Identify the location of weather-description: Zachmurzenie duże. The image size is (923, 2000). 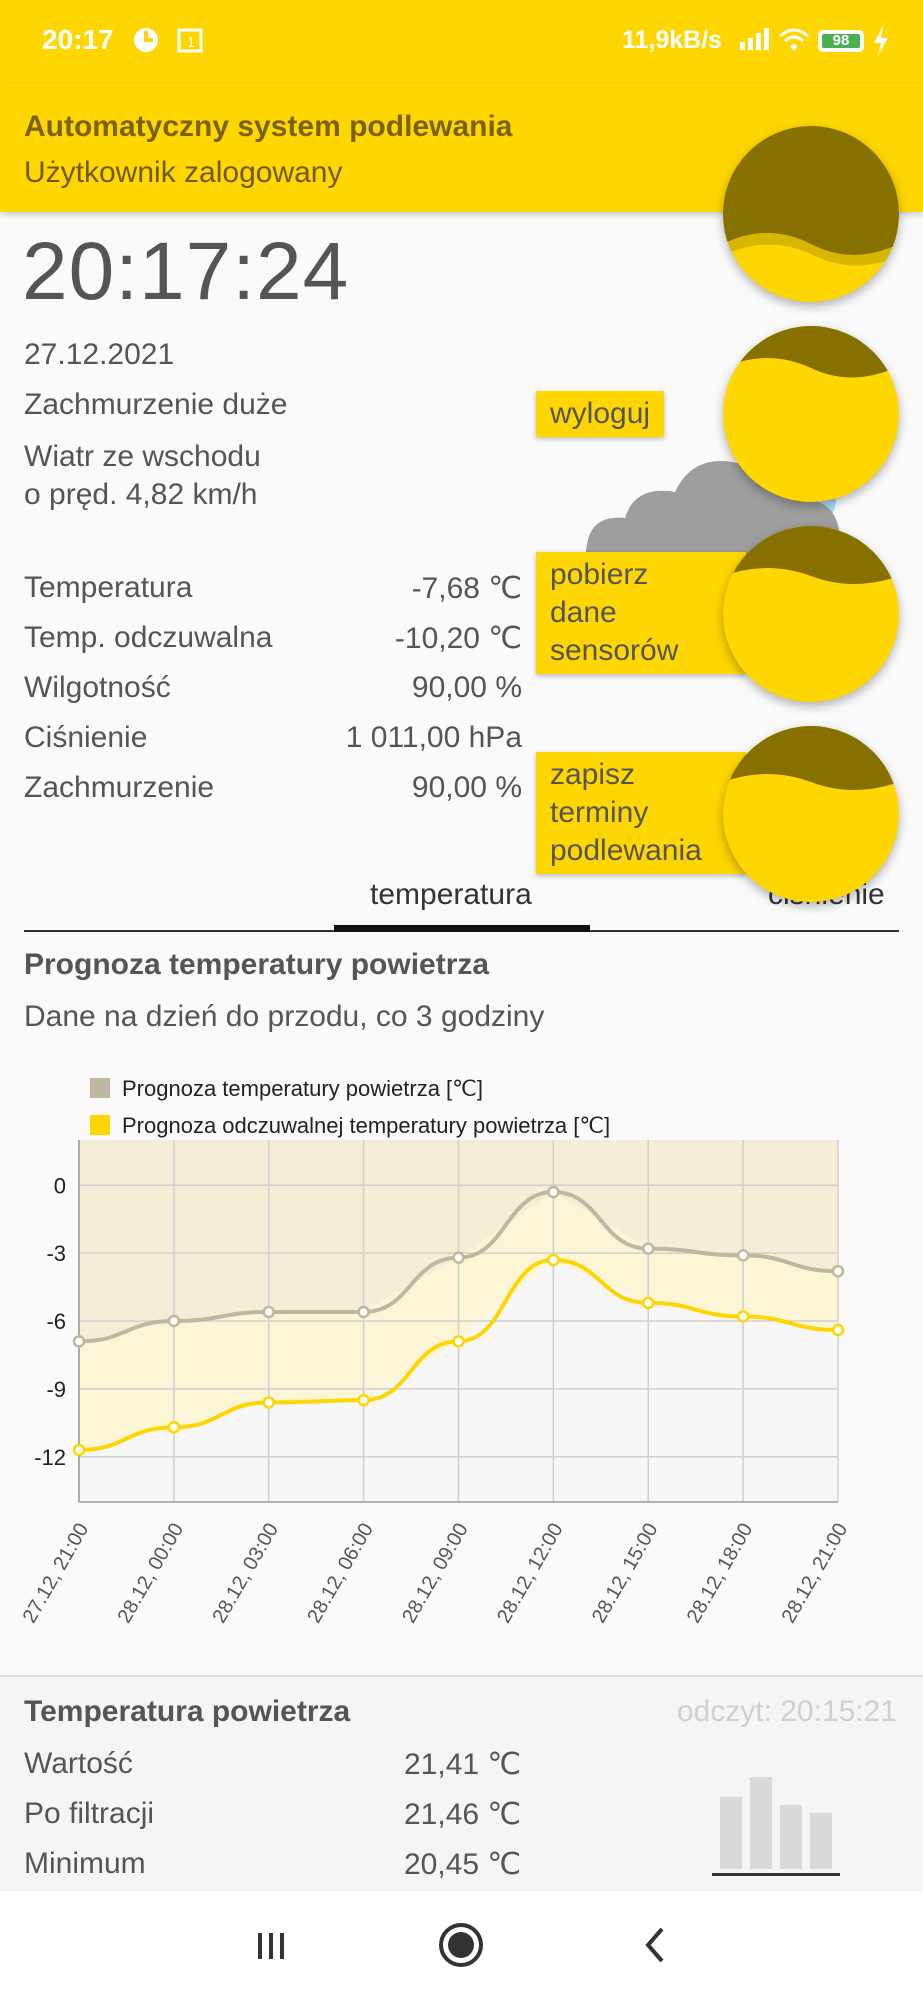
(156, 404).